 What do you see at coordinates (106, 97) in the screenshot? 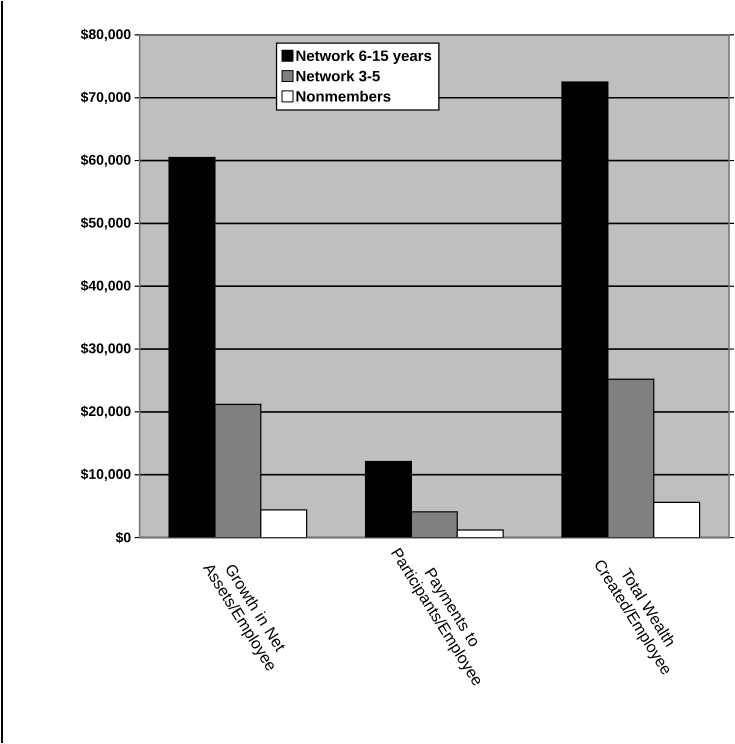
I see `y-tick-label: $70,000` at bounding box center [106, 97].